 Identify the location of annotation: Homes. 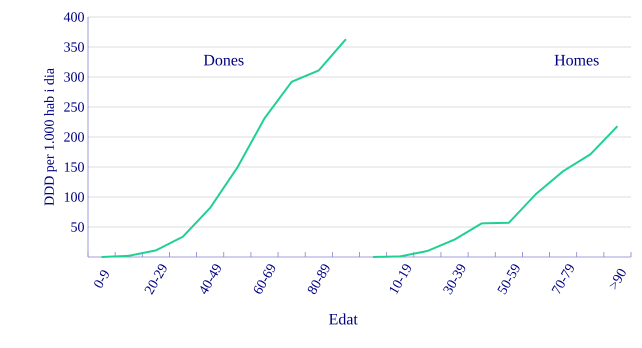
(576, 60).